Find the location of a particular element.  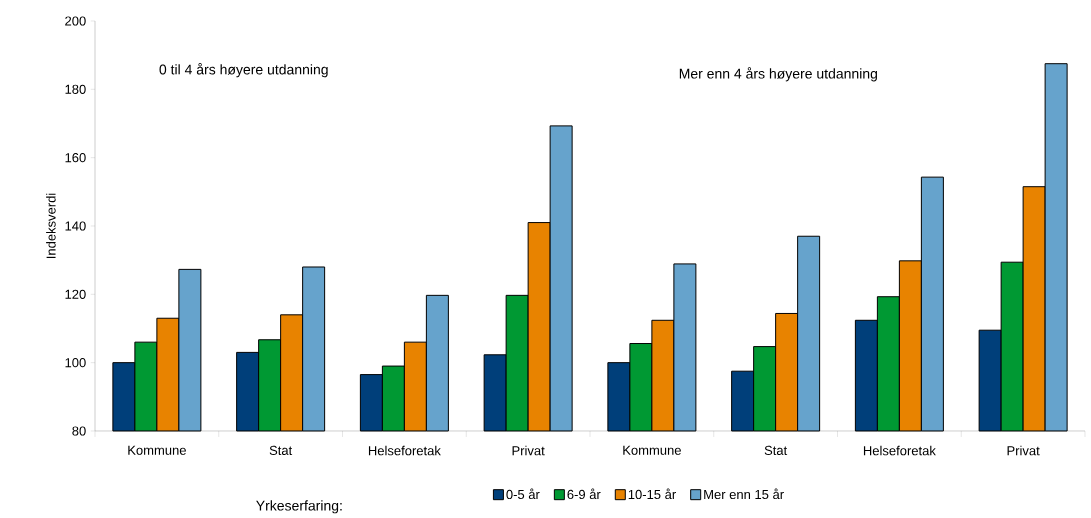

y-axis-title: Indeksverdi is located at coordinates (51, 226).